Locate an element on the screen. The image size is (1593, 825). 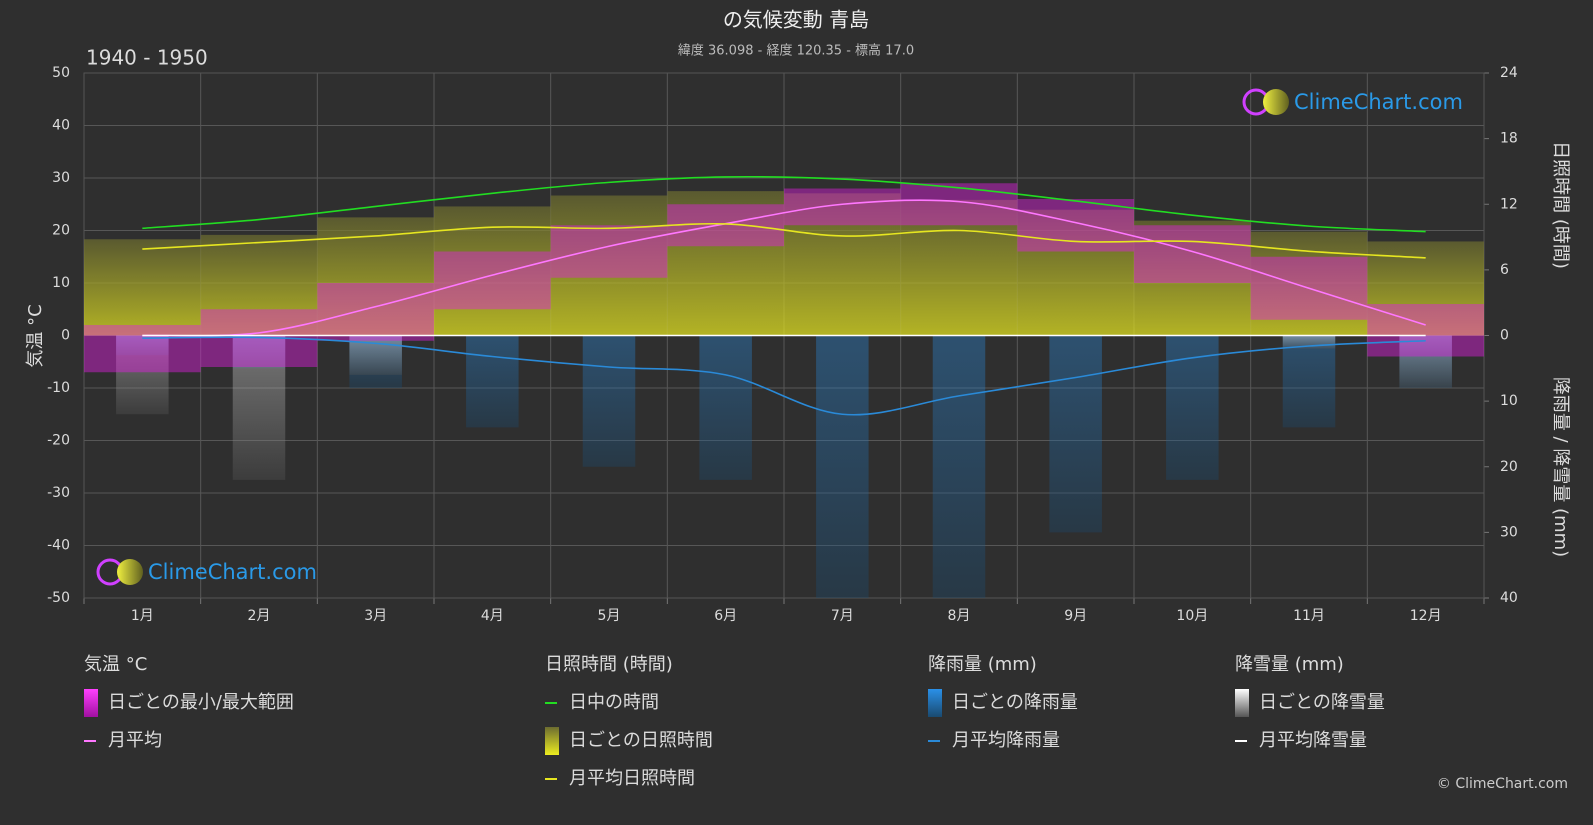
x-tick-label: 1月 is located at coordinates (142, 616).